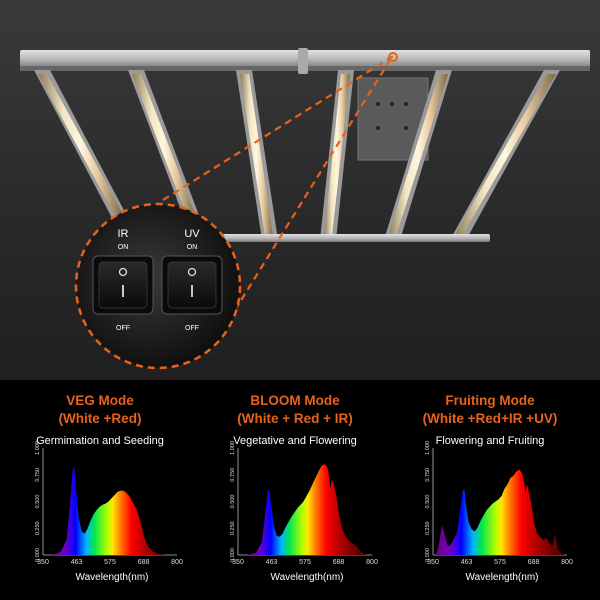  What do you see at coordinates (295, 441) in the screenshot?
I see `mode-subtitle: Vegetative and Flowering` at bounding box center [295, 441].